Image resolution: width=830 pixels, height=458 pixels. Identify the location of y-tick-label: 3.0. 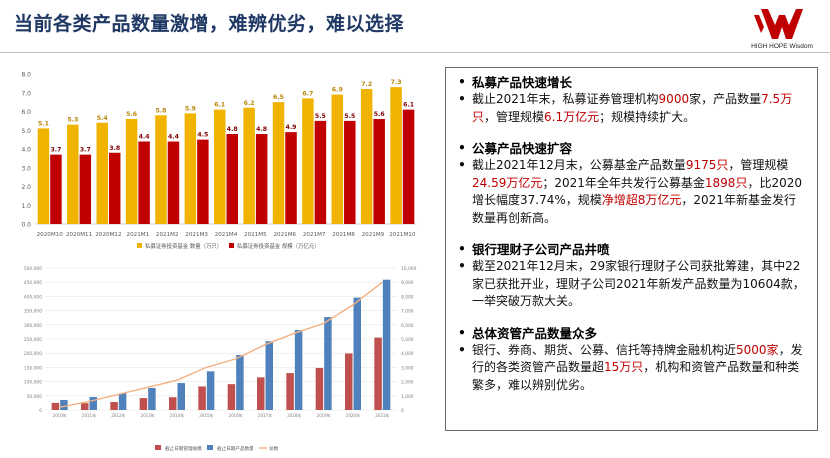
(26, 168).